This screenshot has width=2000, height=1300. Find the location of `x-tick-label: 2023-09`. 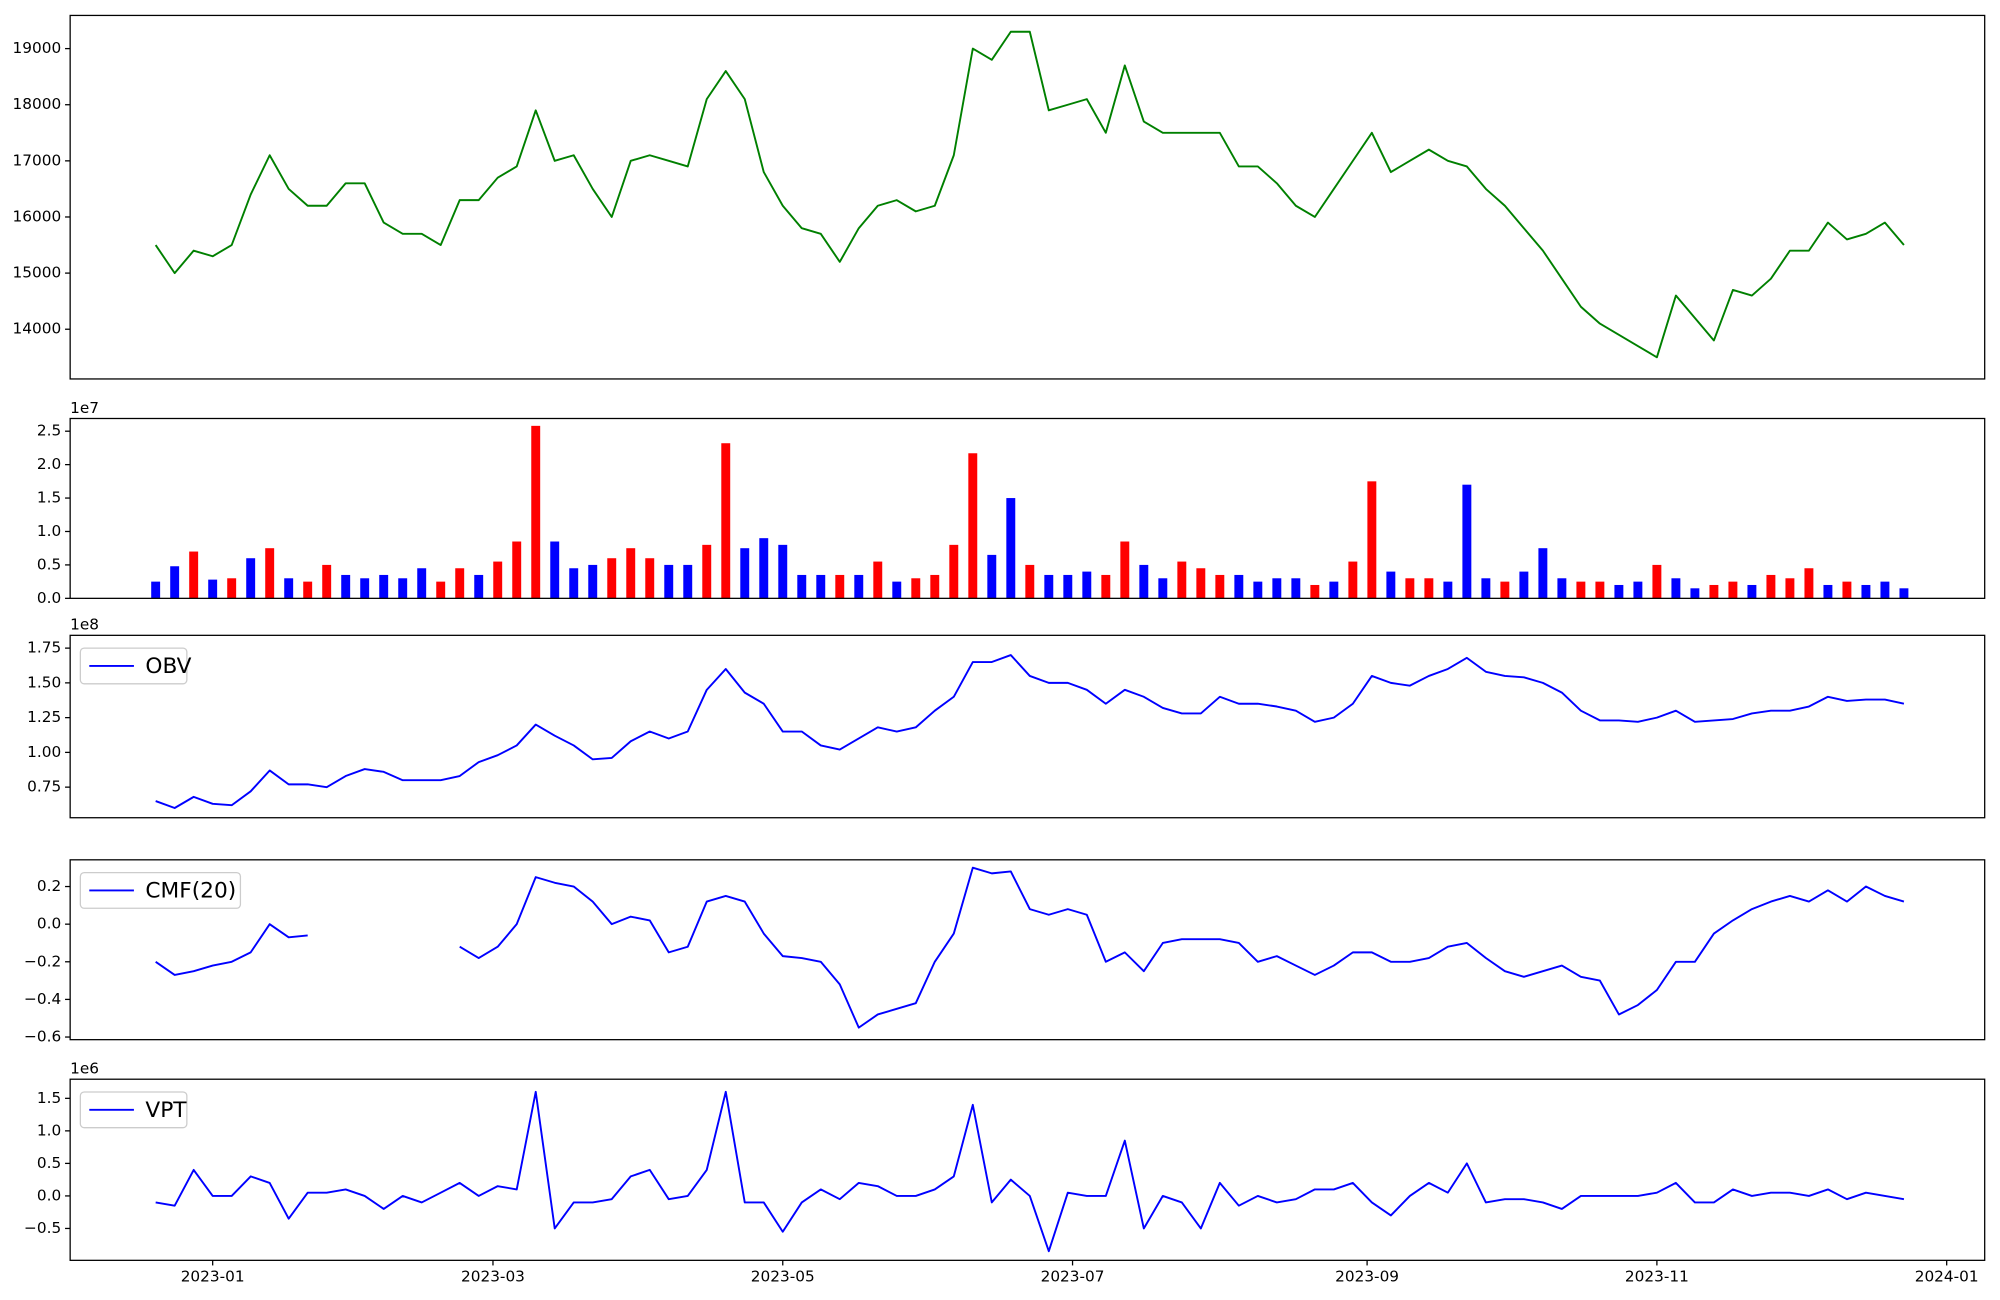

x-tick-label: 2023-09 is located at coordinates (1367, 1276).